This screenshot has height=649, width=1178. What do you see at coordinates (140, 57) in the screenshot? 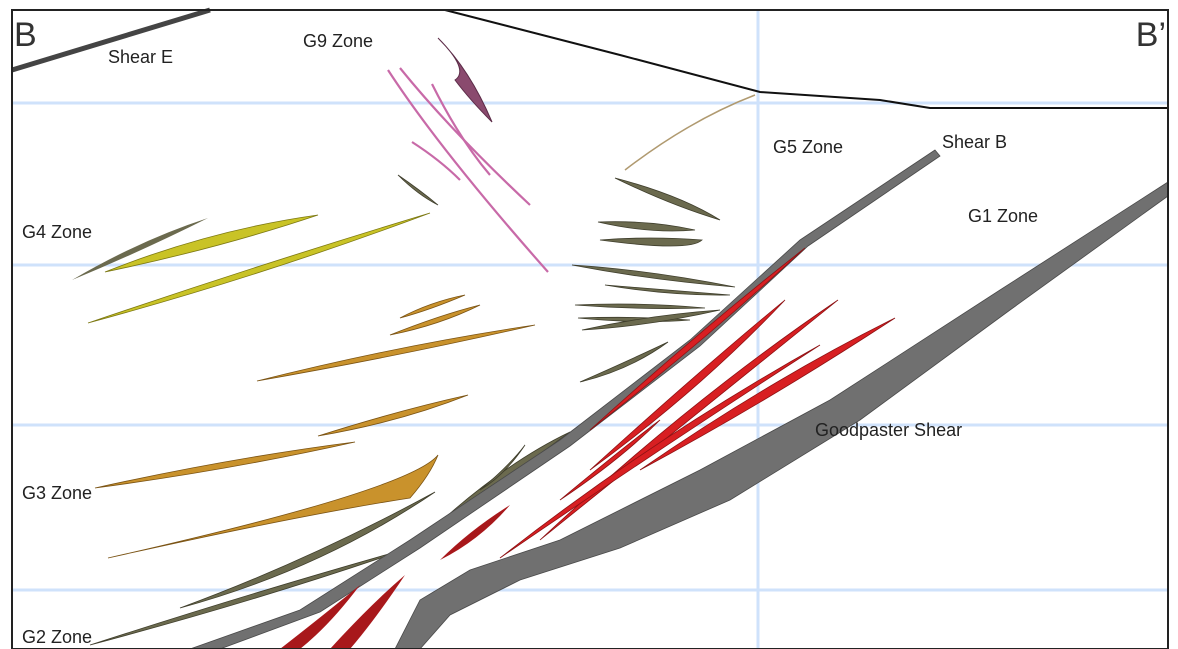
I see `label: Shear E` at bounding box center [140, 57].